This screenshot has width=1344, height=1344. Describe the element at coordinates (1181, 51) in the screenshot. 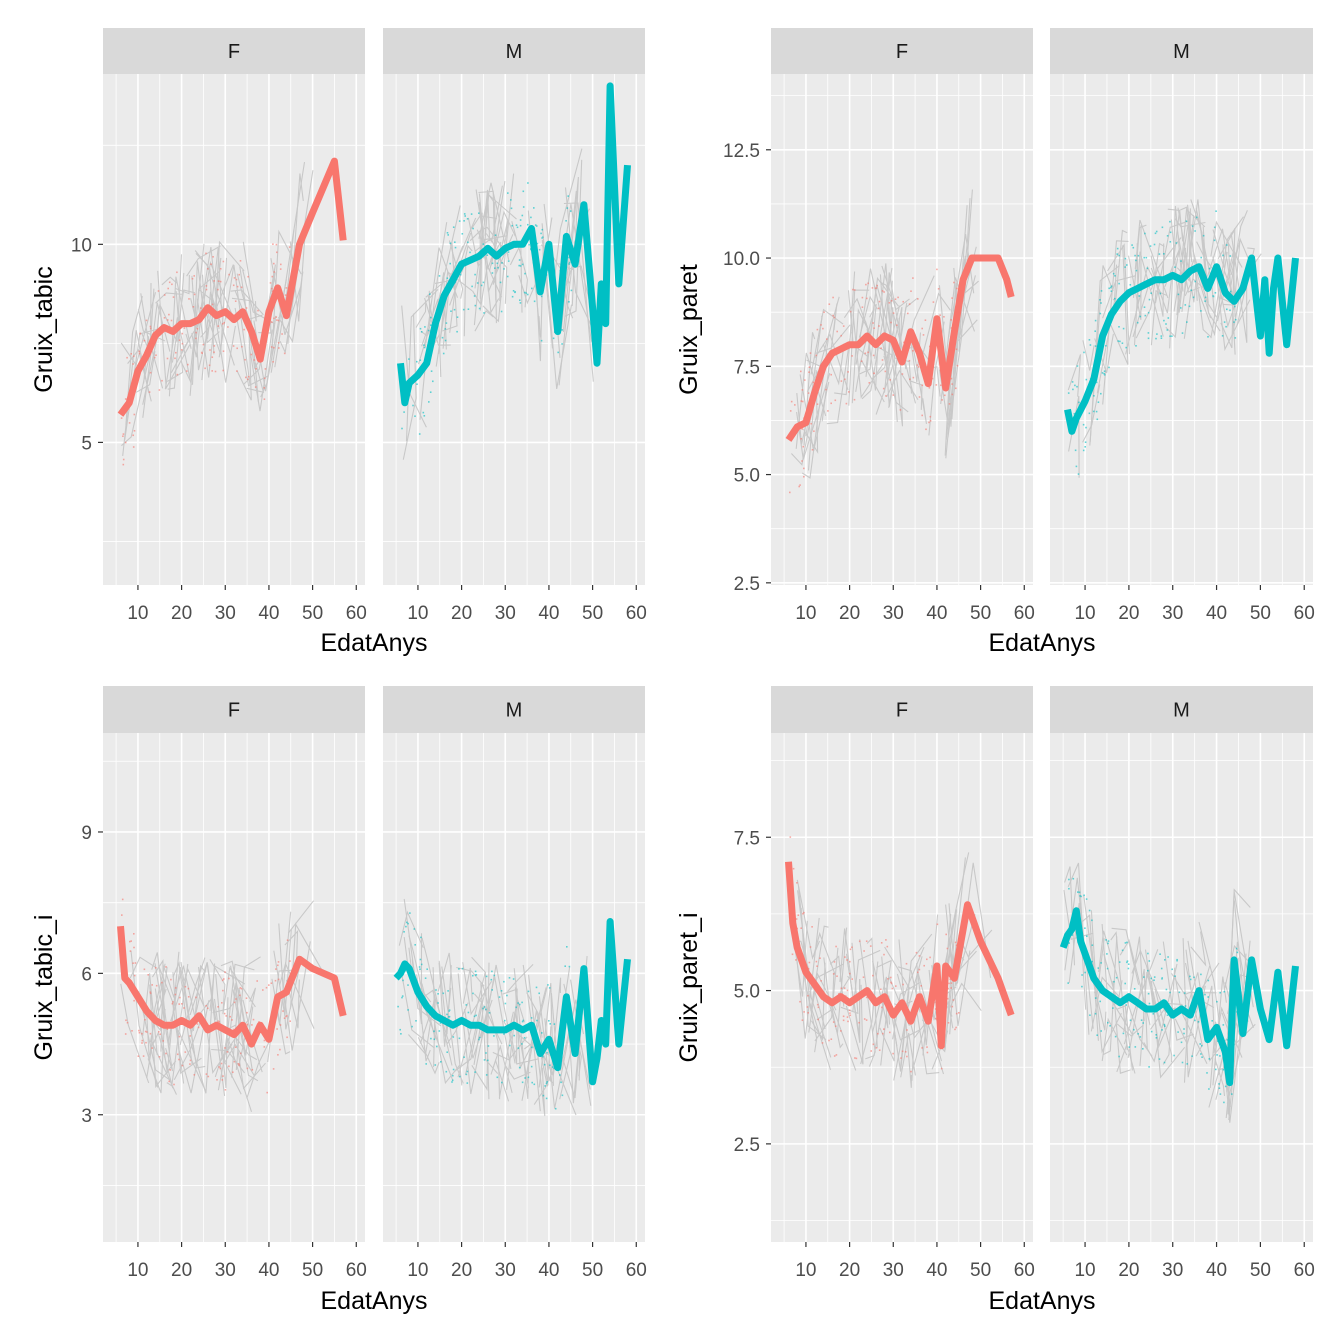

I see `facet-strip` at that location.